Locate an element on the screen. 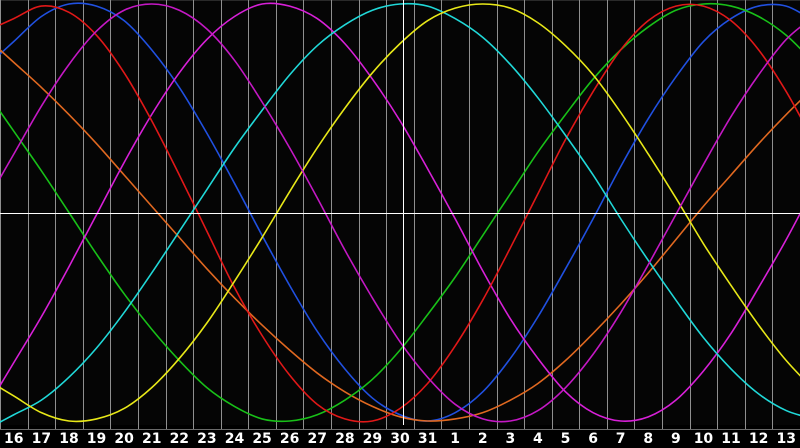 This screenshot has height=448, width=800. x-axis-label: 27 is located at coordinates (317, 439).